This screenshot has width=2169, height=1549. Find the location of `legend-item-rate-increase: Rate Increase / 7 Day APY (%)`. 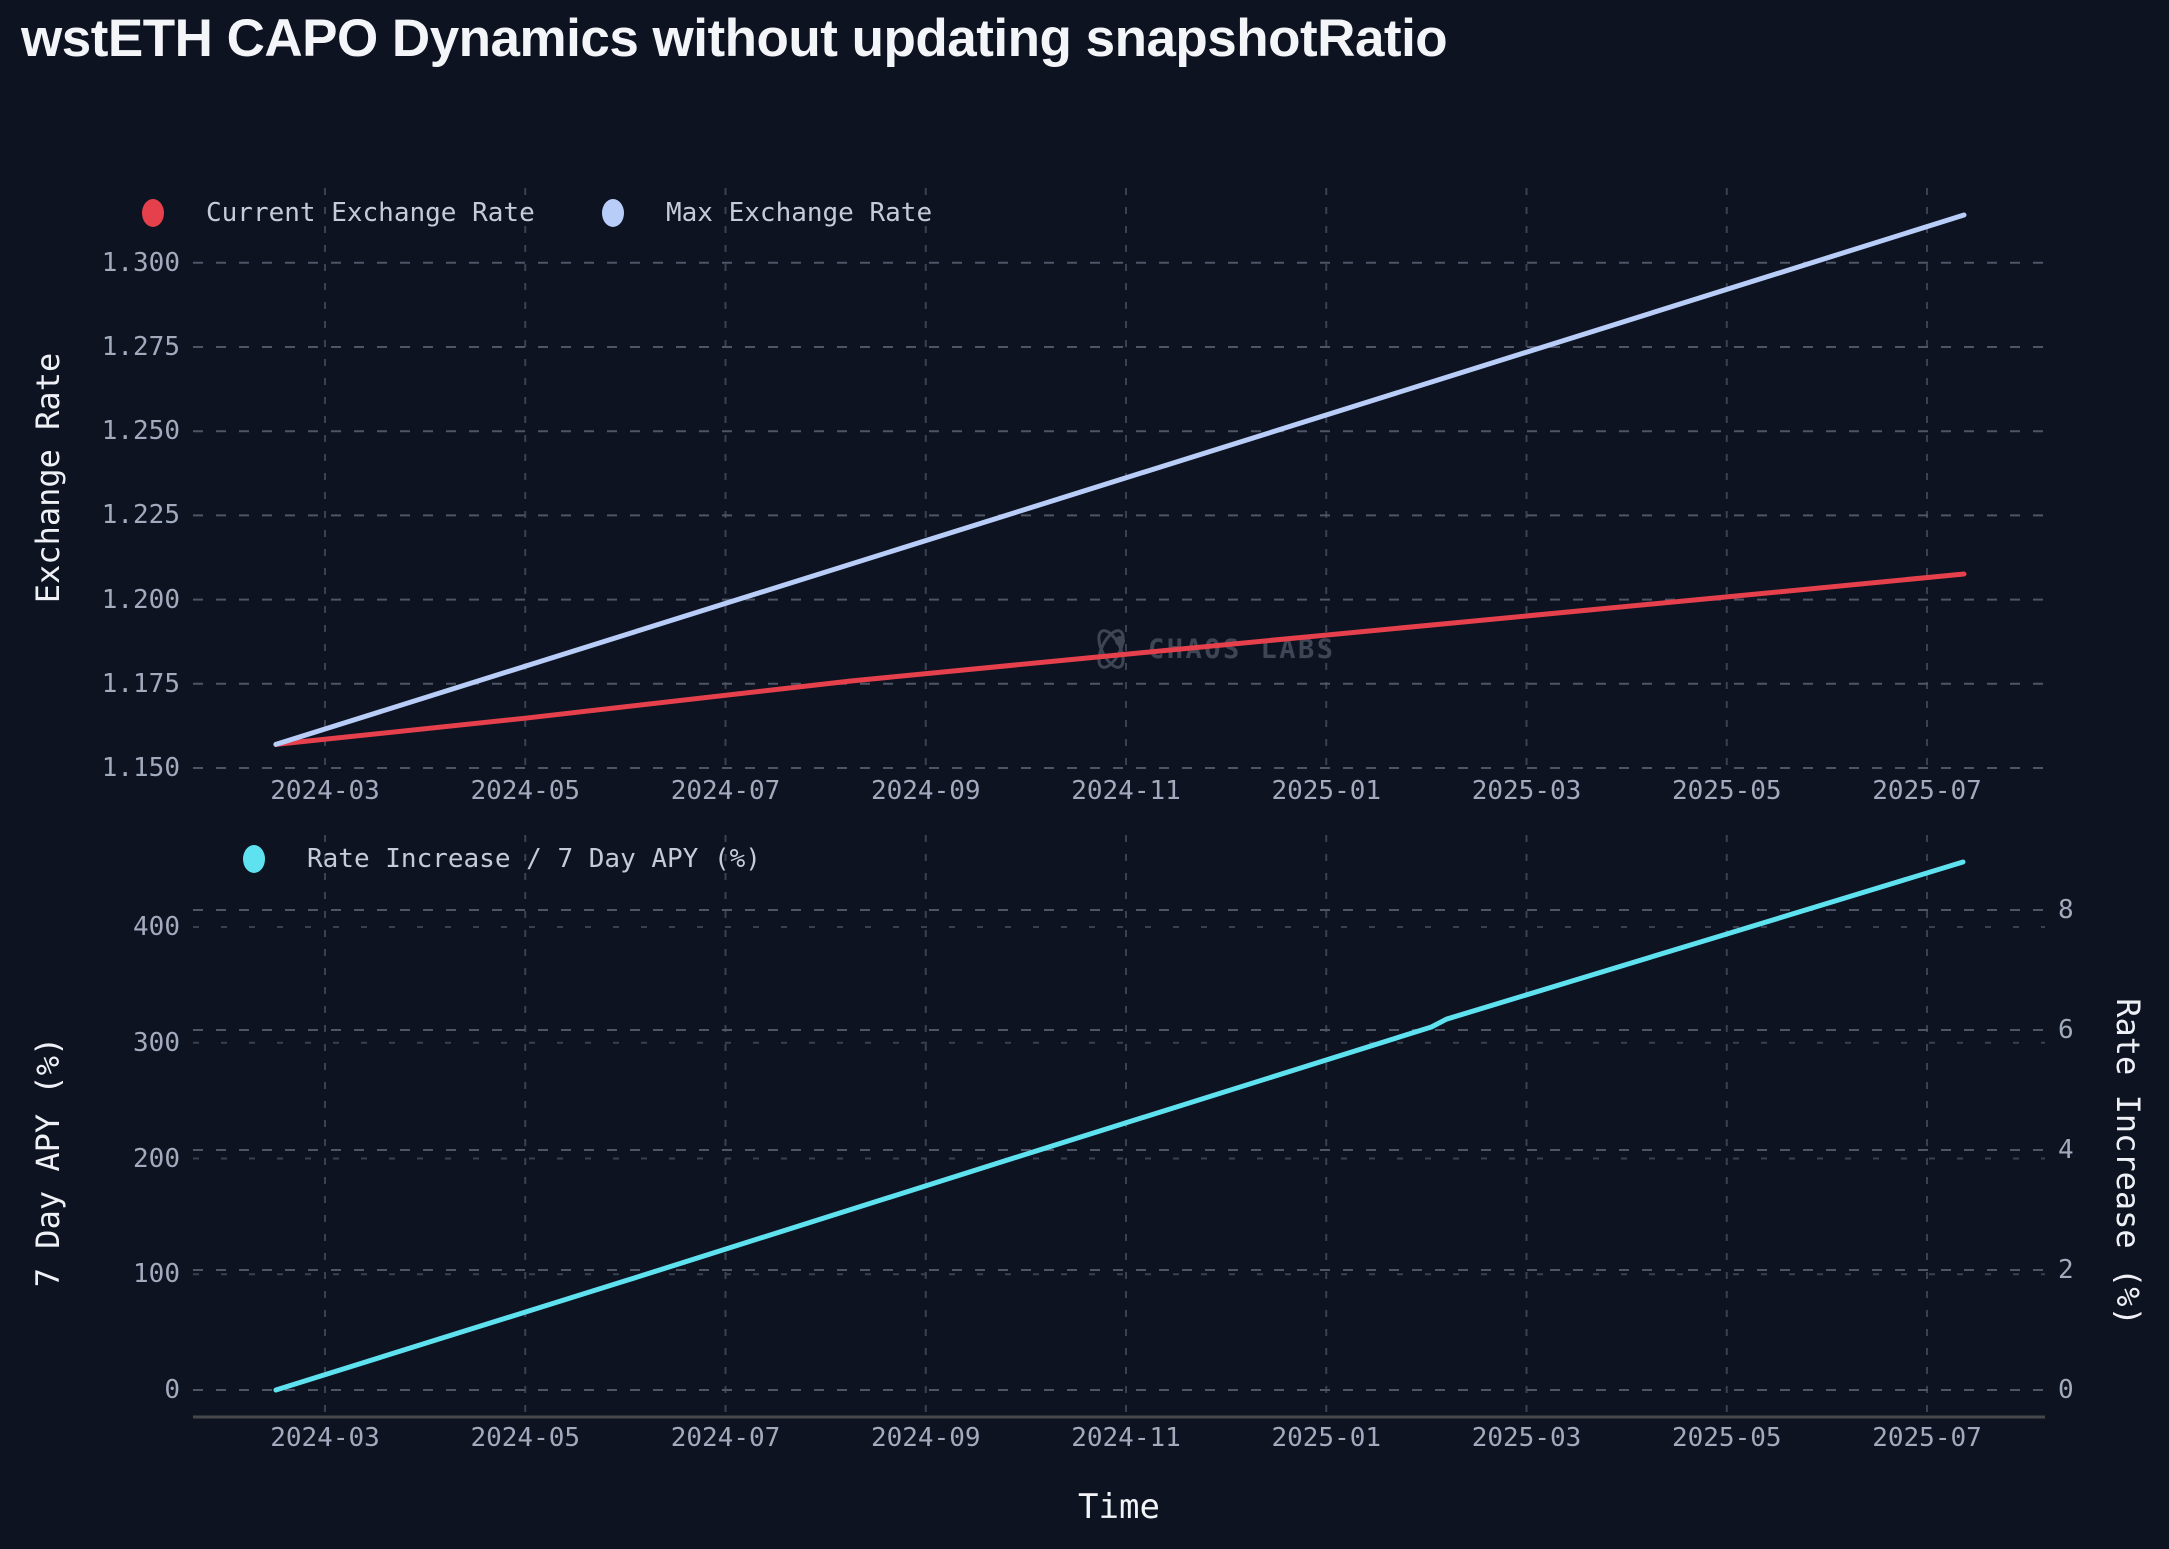

legend-item-rate-increase: Rate Increase / 7 Day APY (%) is located at coordinates (502, 859).